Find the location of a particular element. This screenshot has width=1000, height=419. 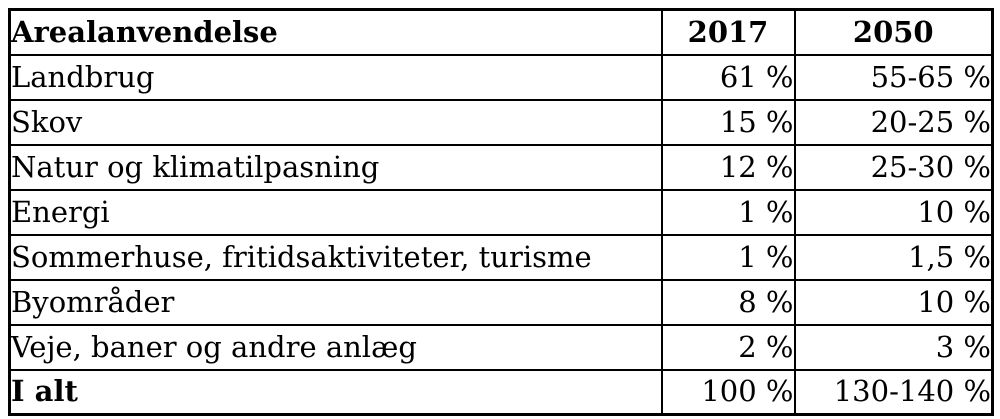

row-label: Skov is located at coordinates (335, 122).